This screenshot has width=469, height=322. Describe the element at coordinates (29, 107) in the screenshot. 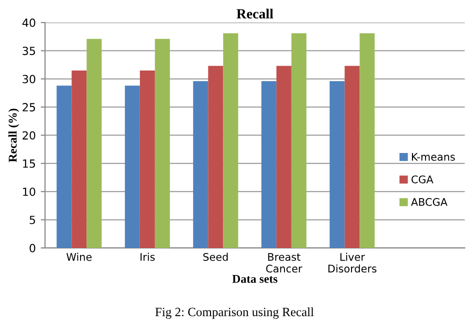

I see `y-tick-label: 25` at that location.